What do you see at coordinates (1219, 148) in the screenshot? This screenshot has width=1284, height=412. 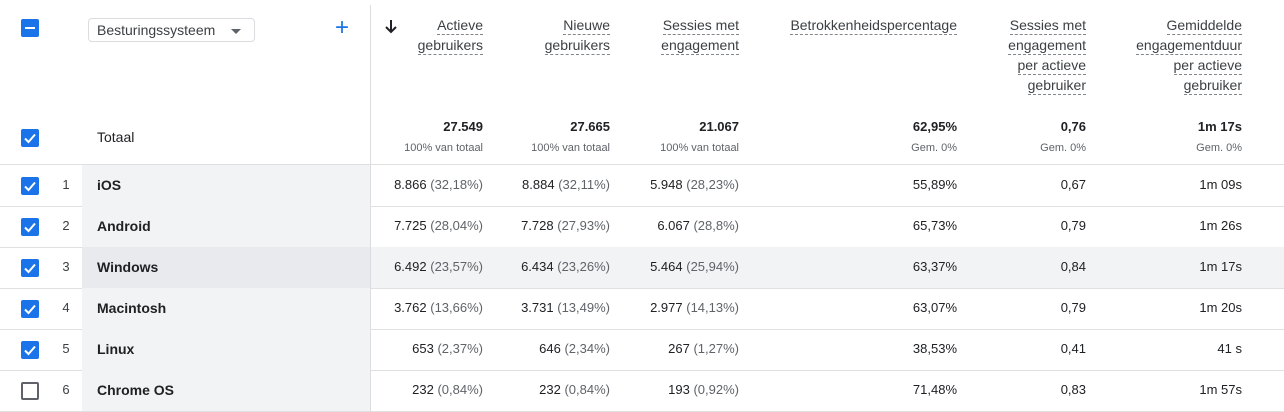 I see `total-sub-avg-engagement-time: Gem. 0%` at bounding box center [1219, 148].